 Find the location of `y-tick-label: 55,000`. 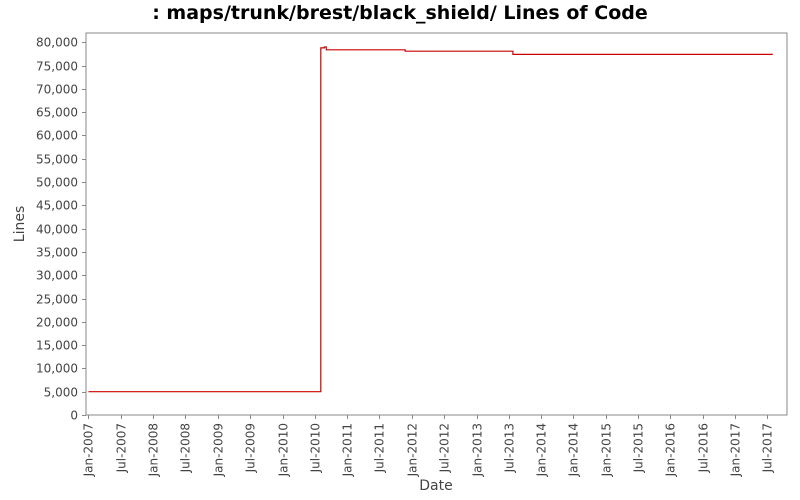

y-tick-label: 55,000 is located at coordinates (57, 160).